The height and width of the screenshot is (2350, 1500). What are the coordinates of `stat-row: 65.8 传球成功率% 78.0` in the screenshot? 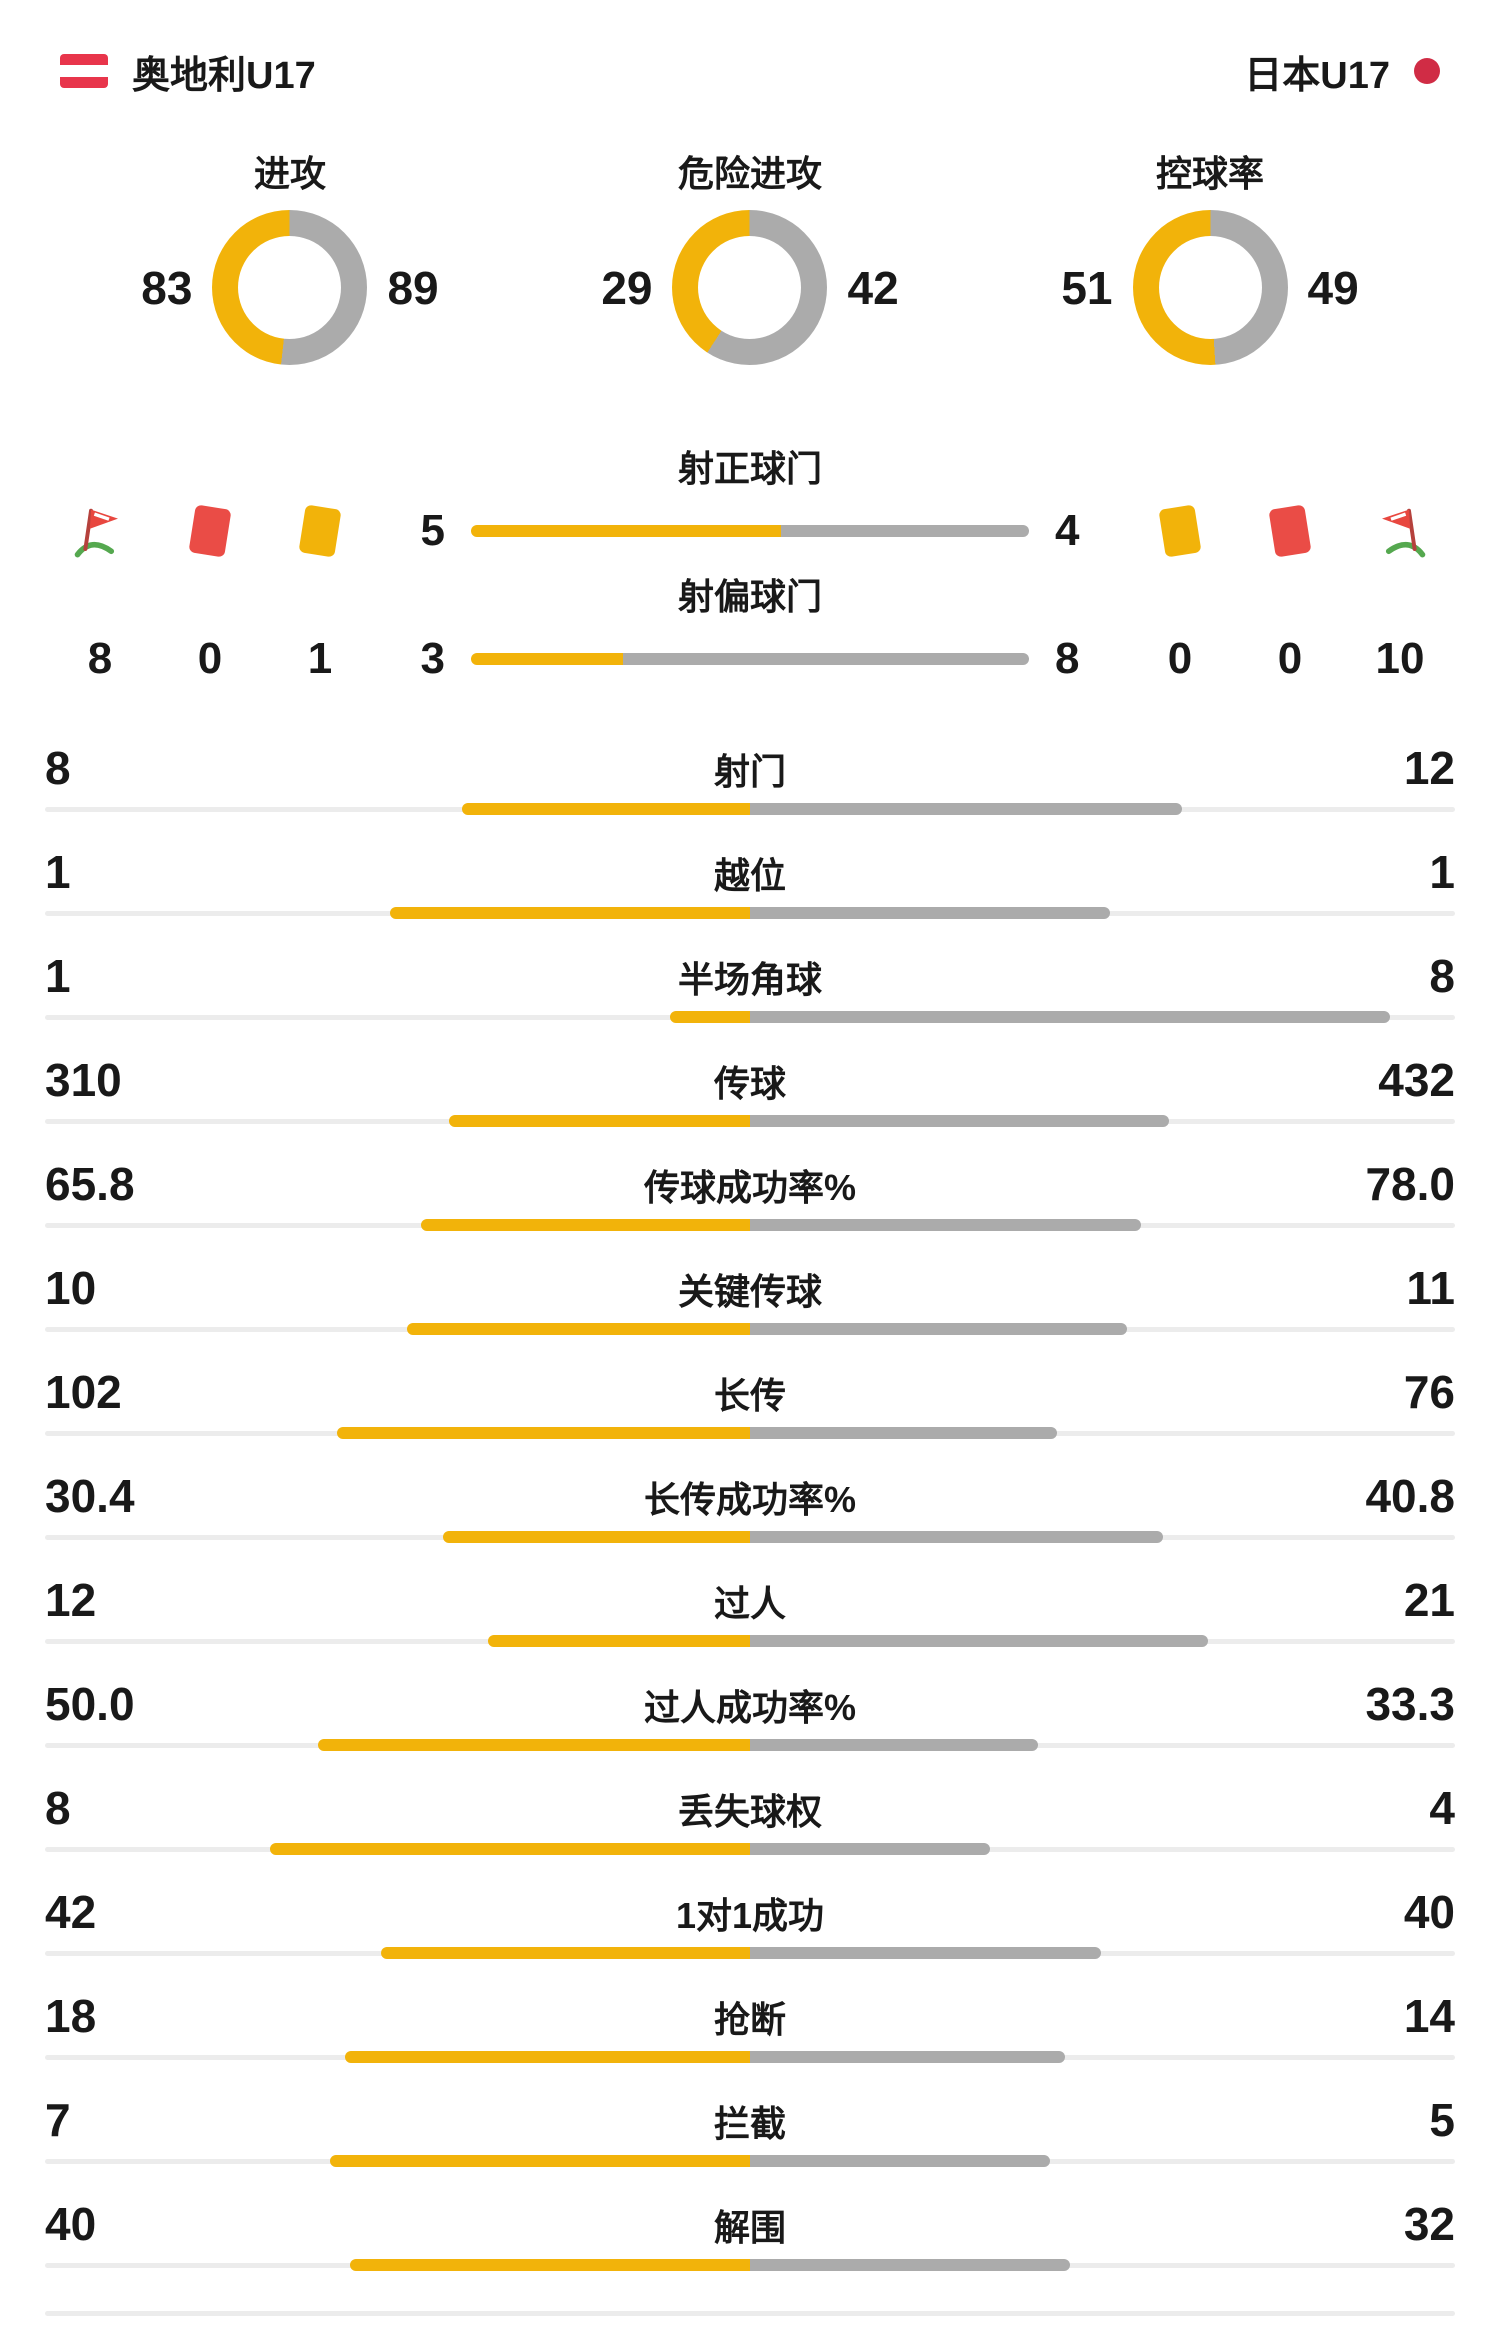 It's located at (750, 1194).